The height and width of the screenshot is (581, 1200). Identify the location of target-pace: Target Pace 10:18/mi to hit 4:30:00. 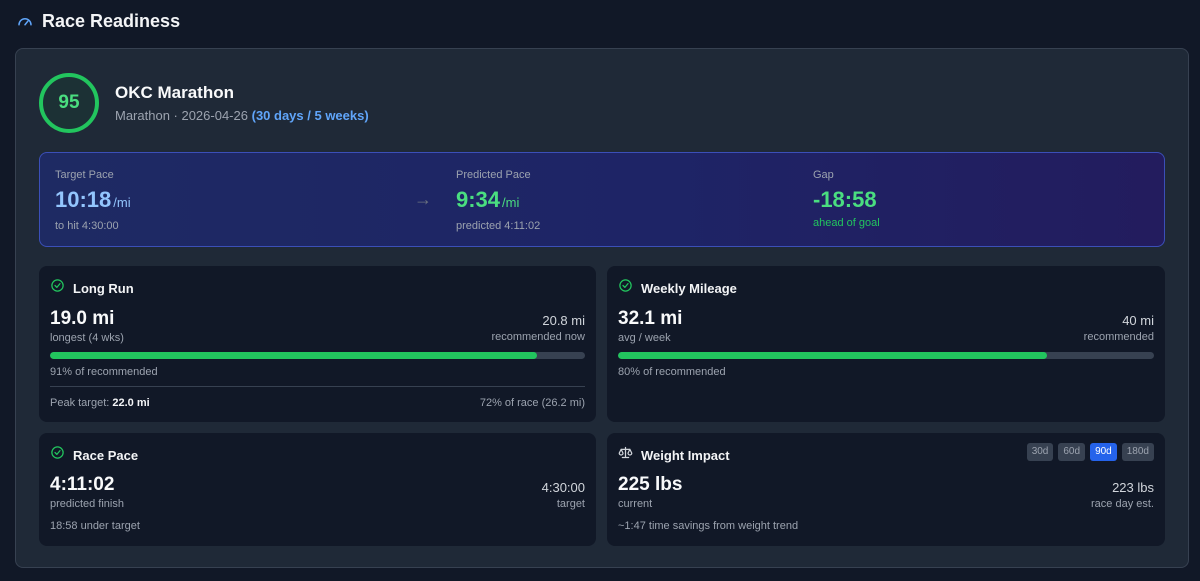
(93, 200).